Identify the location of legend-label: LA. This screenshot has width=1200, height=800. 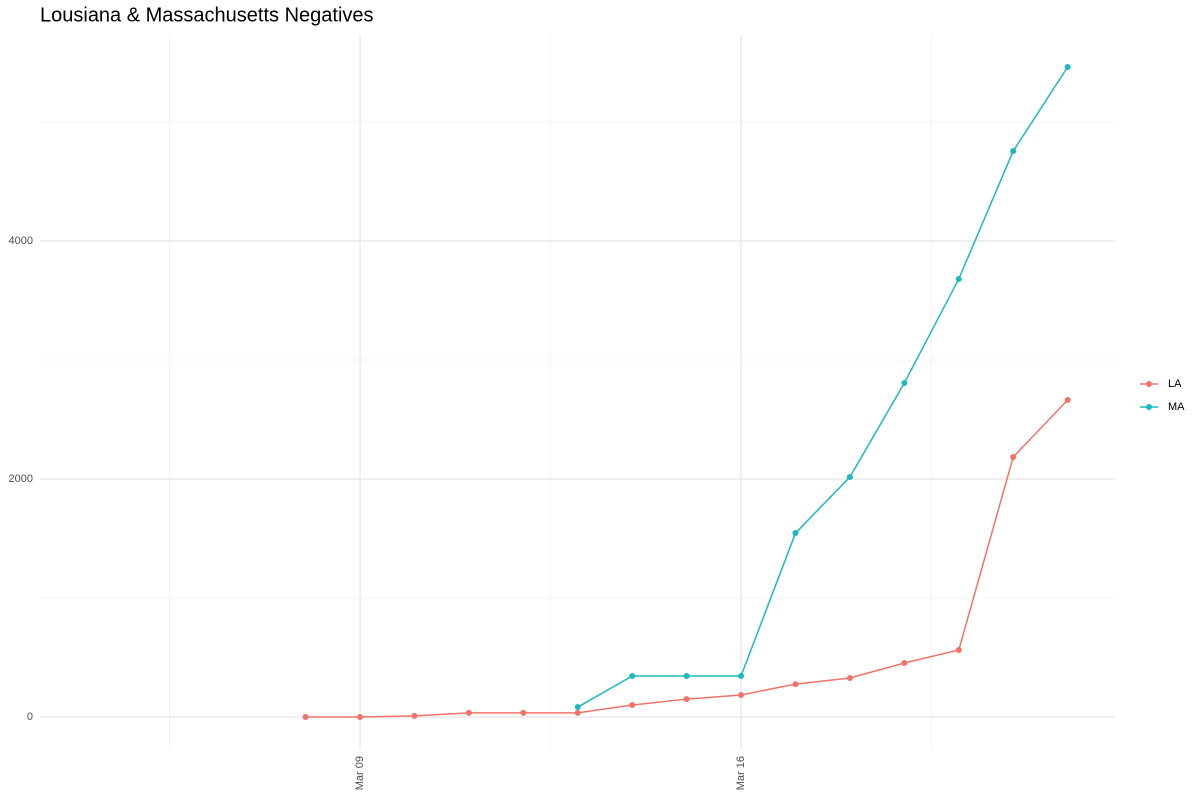
(1175, 384).